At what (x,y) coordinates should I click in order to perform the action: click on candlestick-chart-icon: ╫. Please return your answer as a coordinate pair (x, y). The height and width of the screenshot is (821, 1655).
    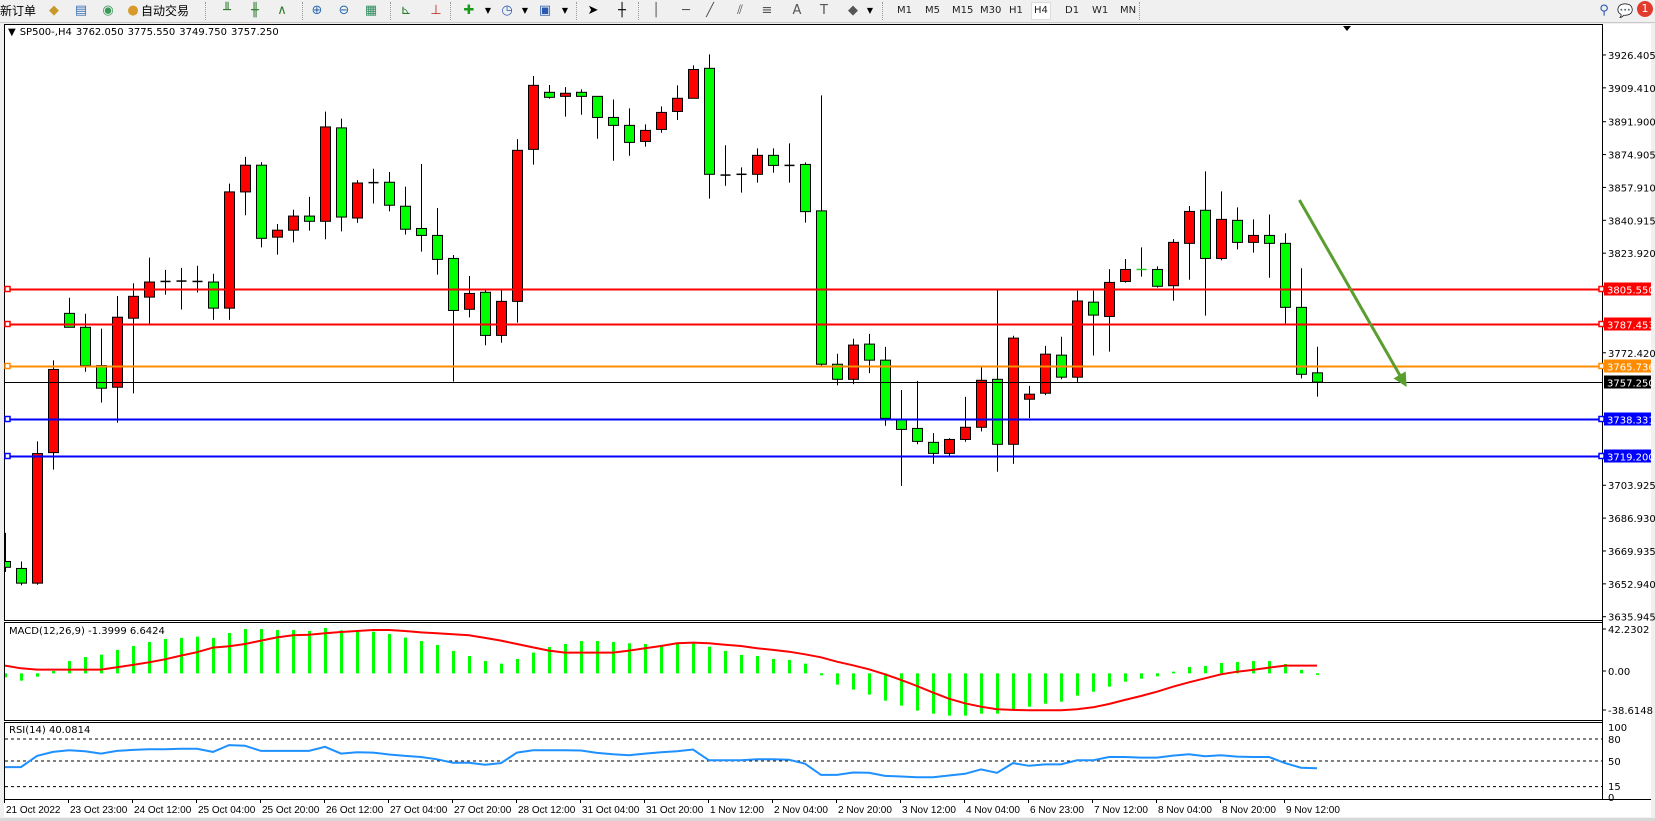
    Looking at the image, I should click on (255, 10).